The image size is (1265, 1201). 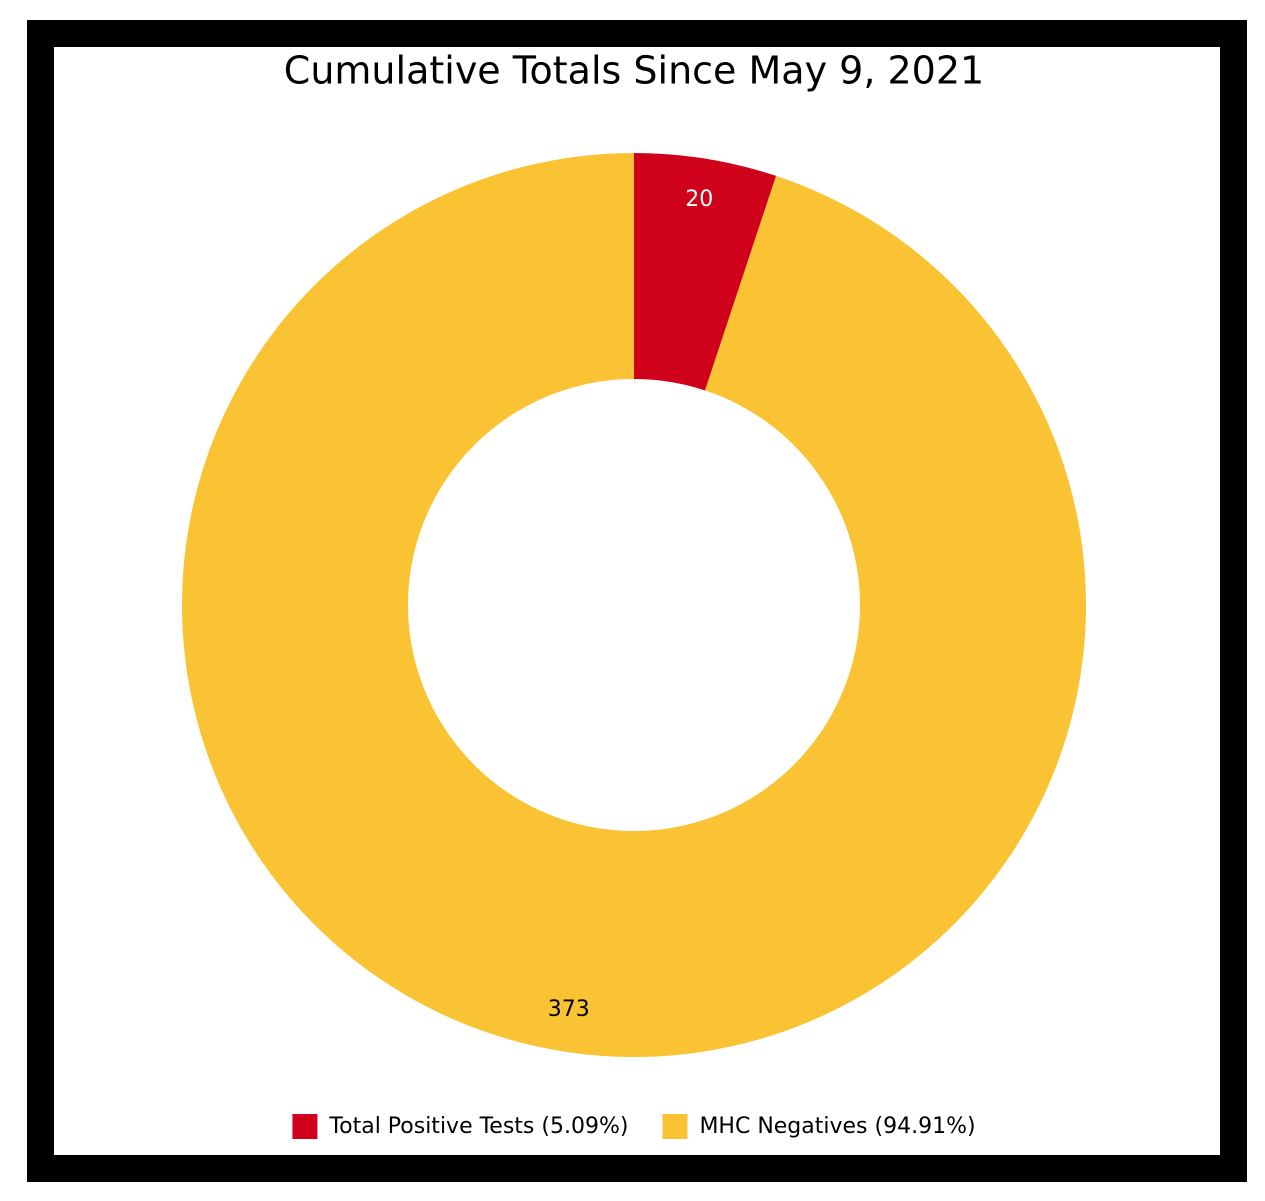 I want to click on data-label: 20, so click(x=699, y=199).